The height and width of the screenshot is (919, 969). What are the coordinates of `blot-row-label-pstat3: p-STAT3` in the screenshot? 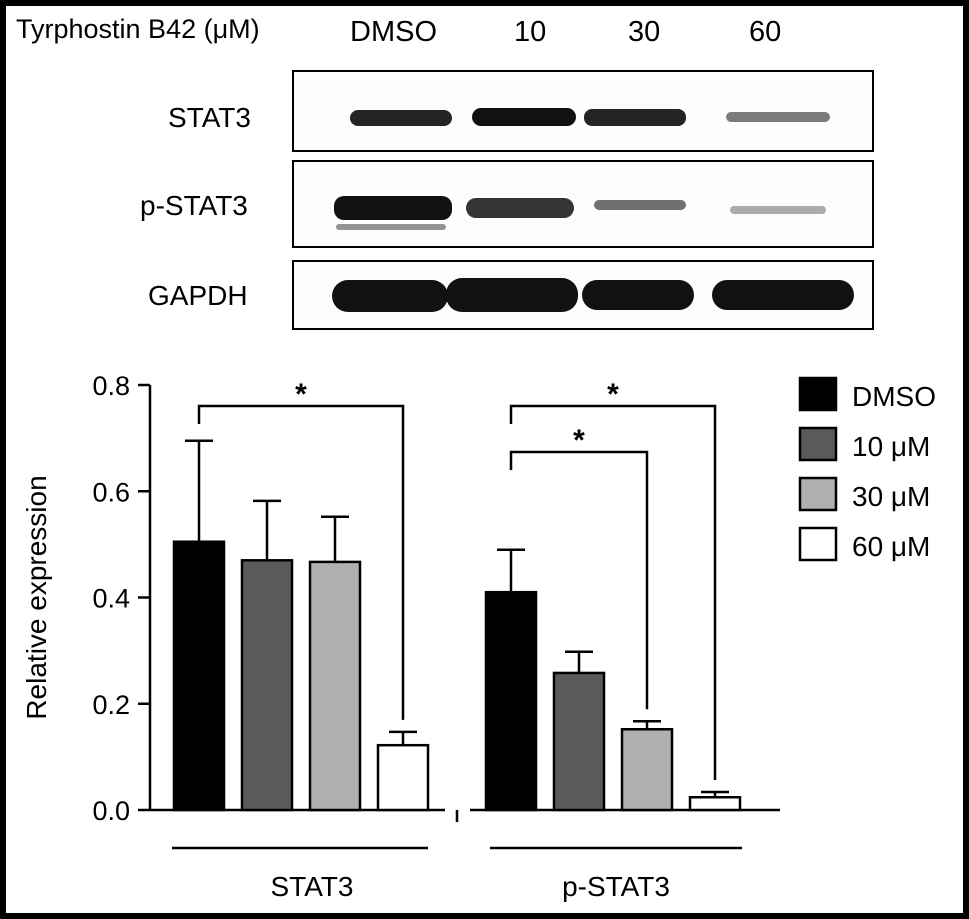 It's located at (194, 205).